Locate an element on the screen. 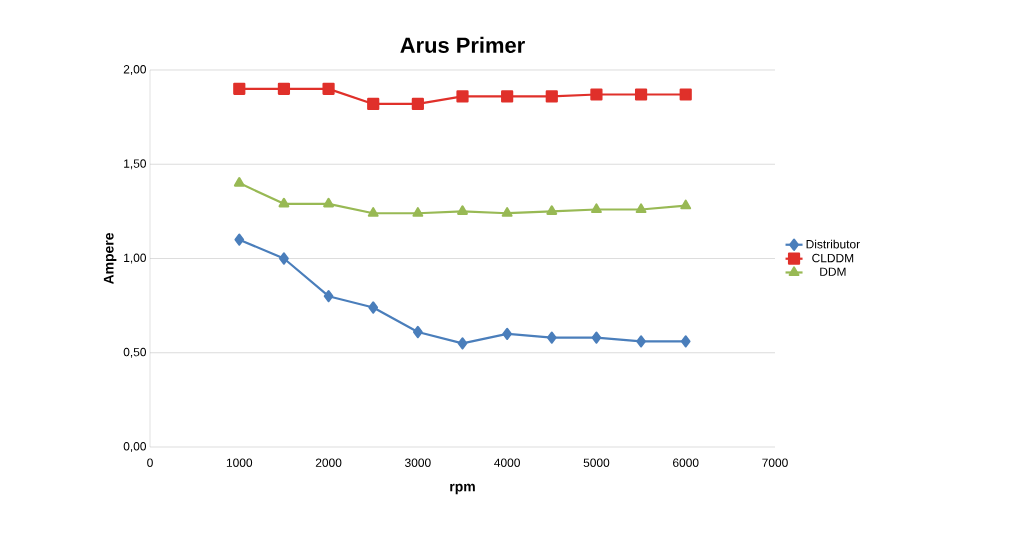 The height and width of the screenshot is (554, 1022). x-tick-label: 4000 is located at coordinates (507, 462).